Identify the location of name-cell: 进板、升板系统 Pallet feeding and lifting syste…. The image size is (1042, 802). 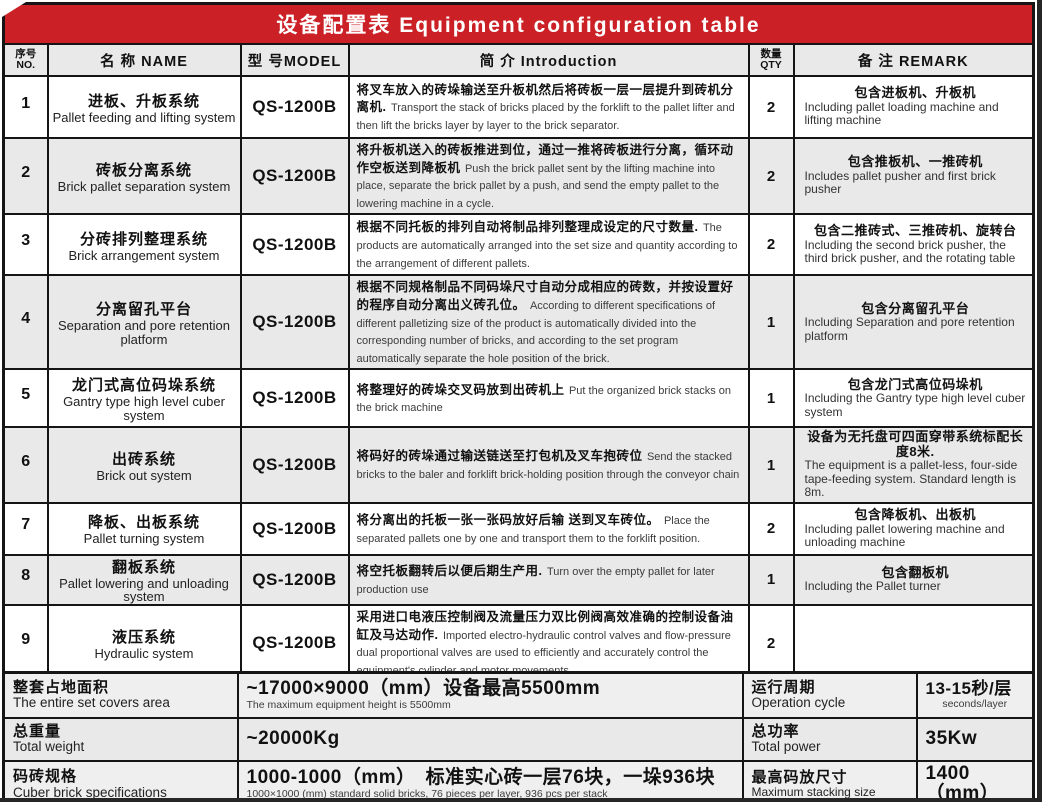
(144, 107).